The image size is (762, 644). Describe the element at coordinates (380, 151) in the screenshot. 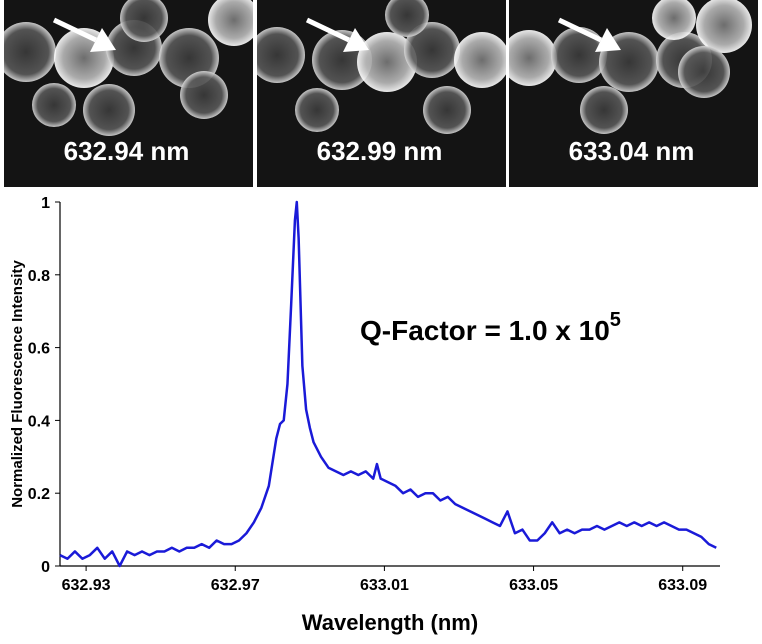

I see `panel-label: 632.99 nm` at that location.